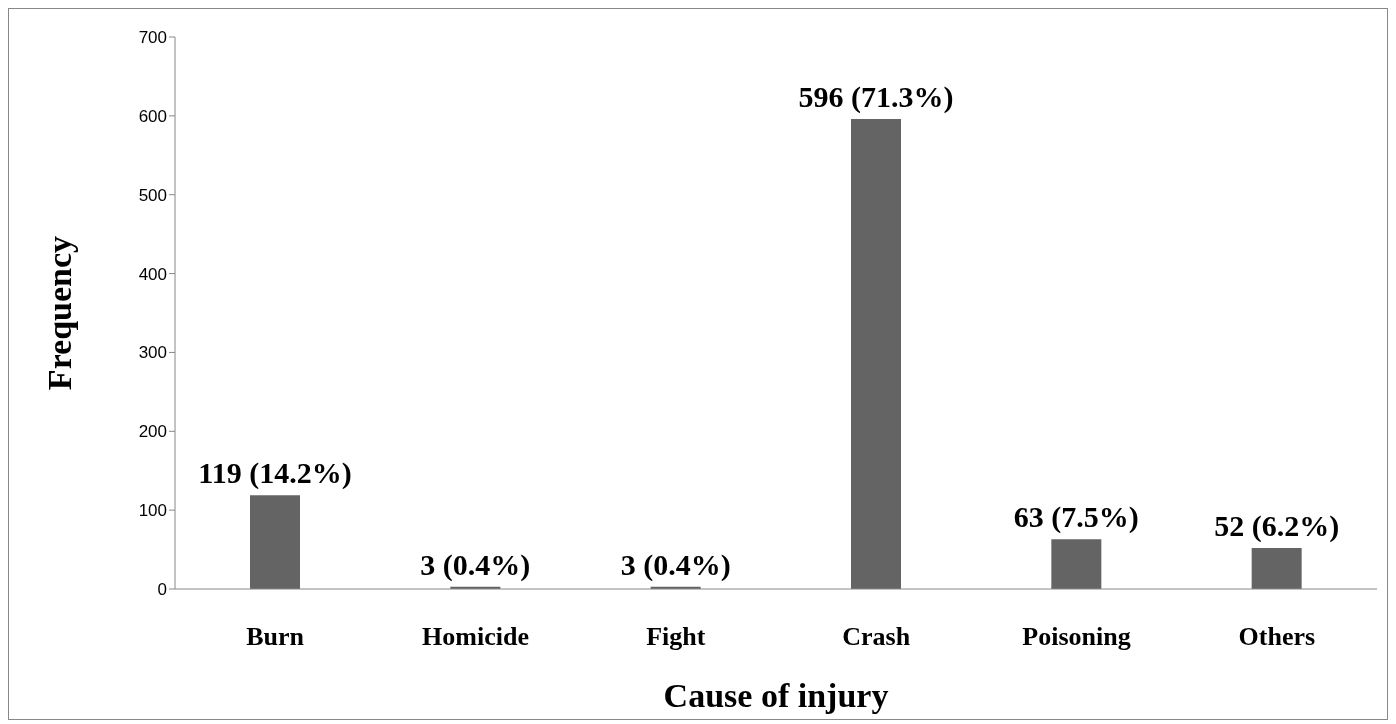  What do you see at coordinates (876, 637) in the screenshot?
I see `x-tick-label: Crash` at bounding box center [876, 637].